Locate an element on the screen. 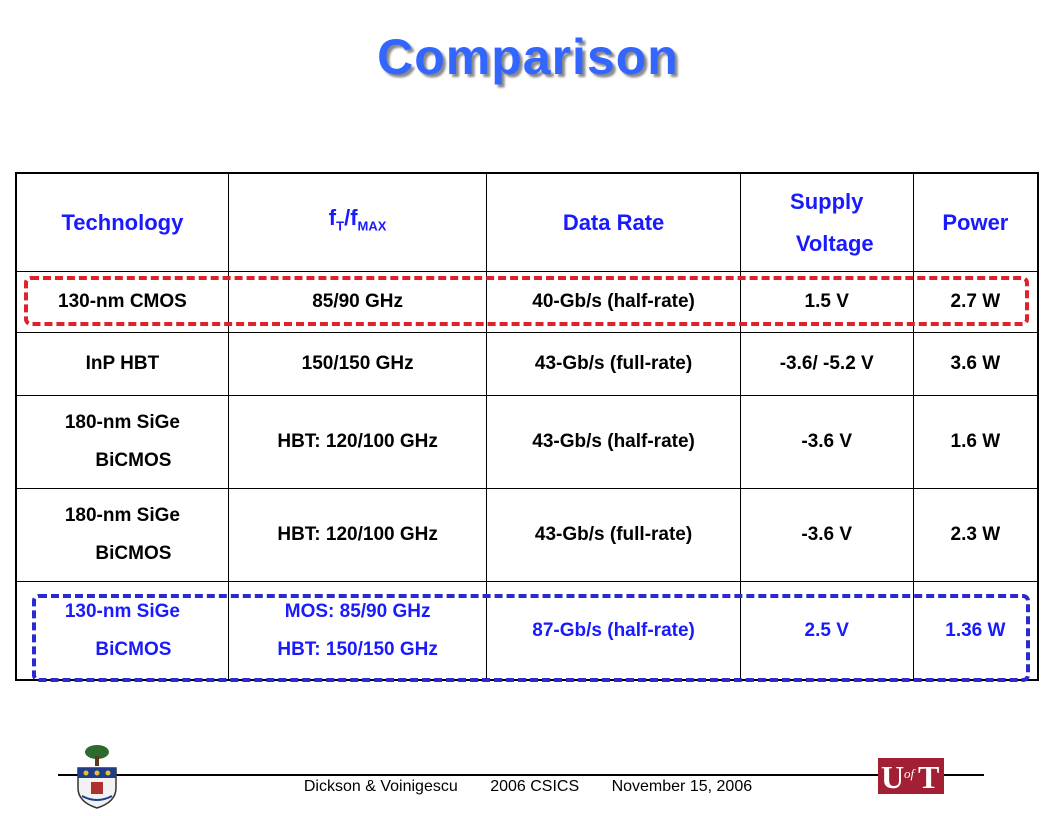 The image size is (1056, 816). footer-authors: Dickson & Voinigescu is located at coordinates (380, 786).